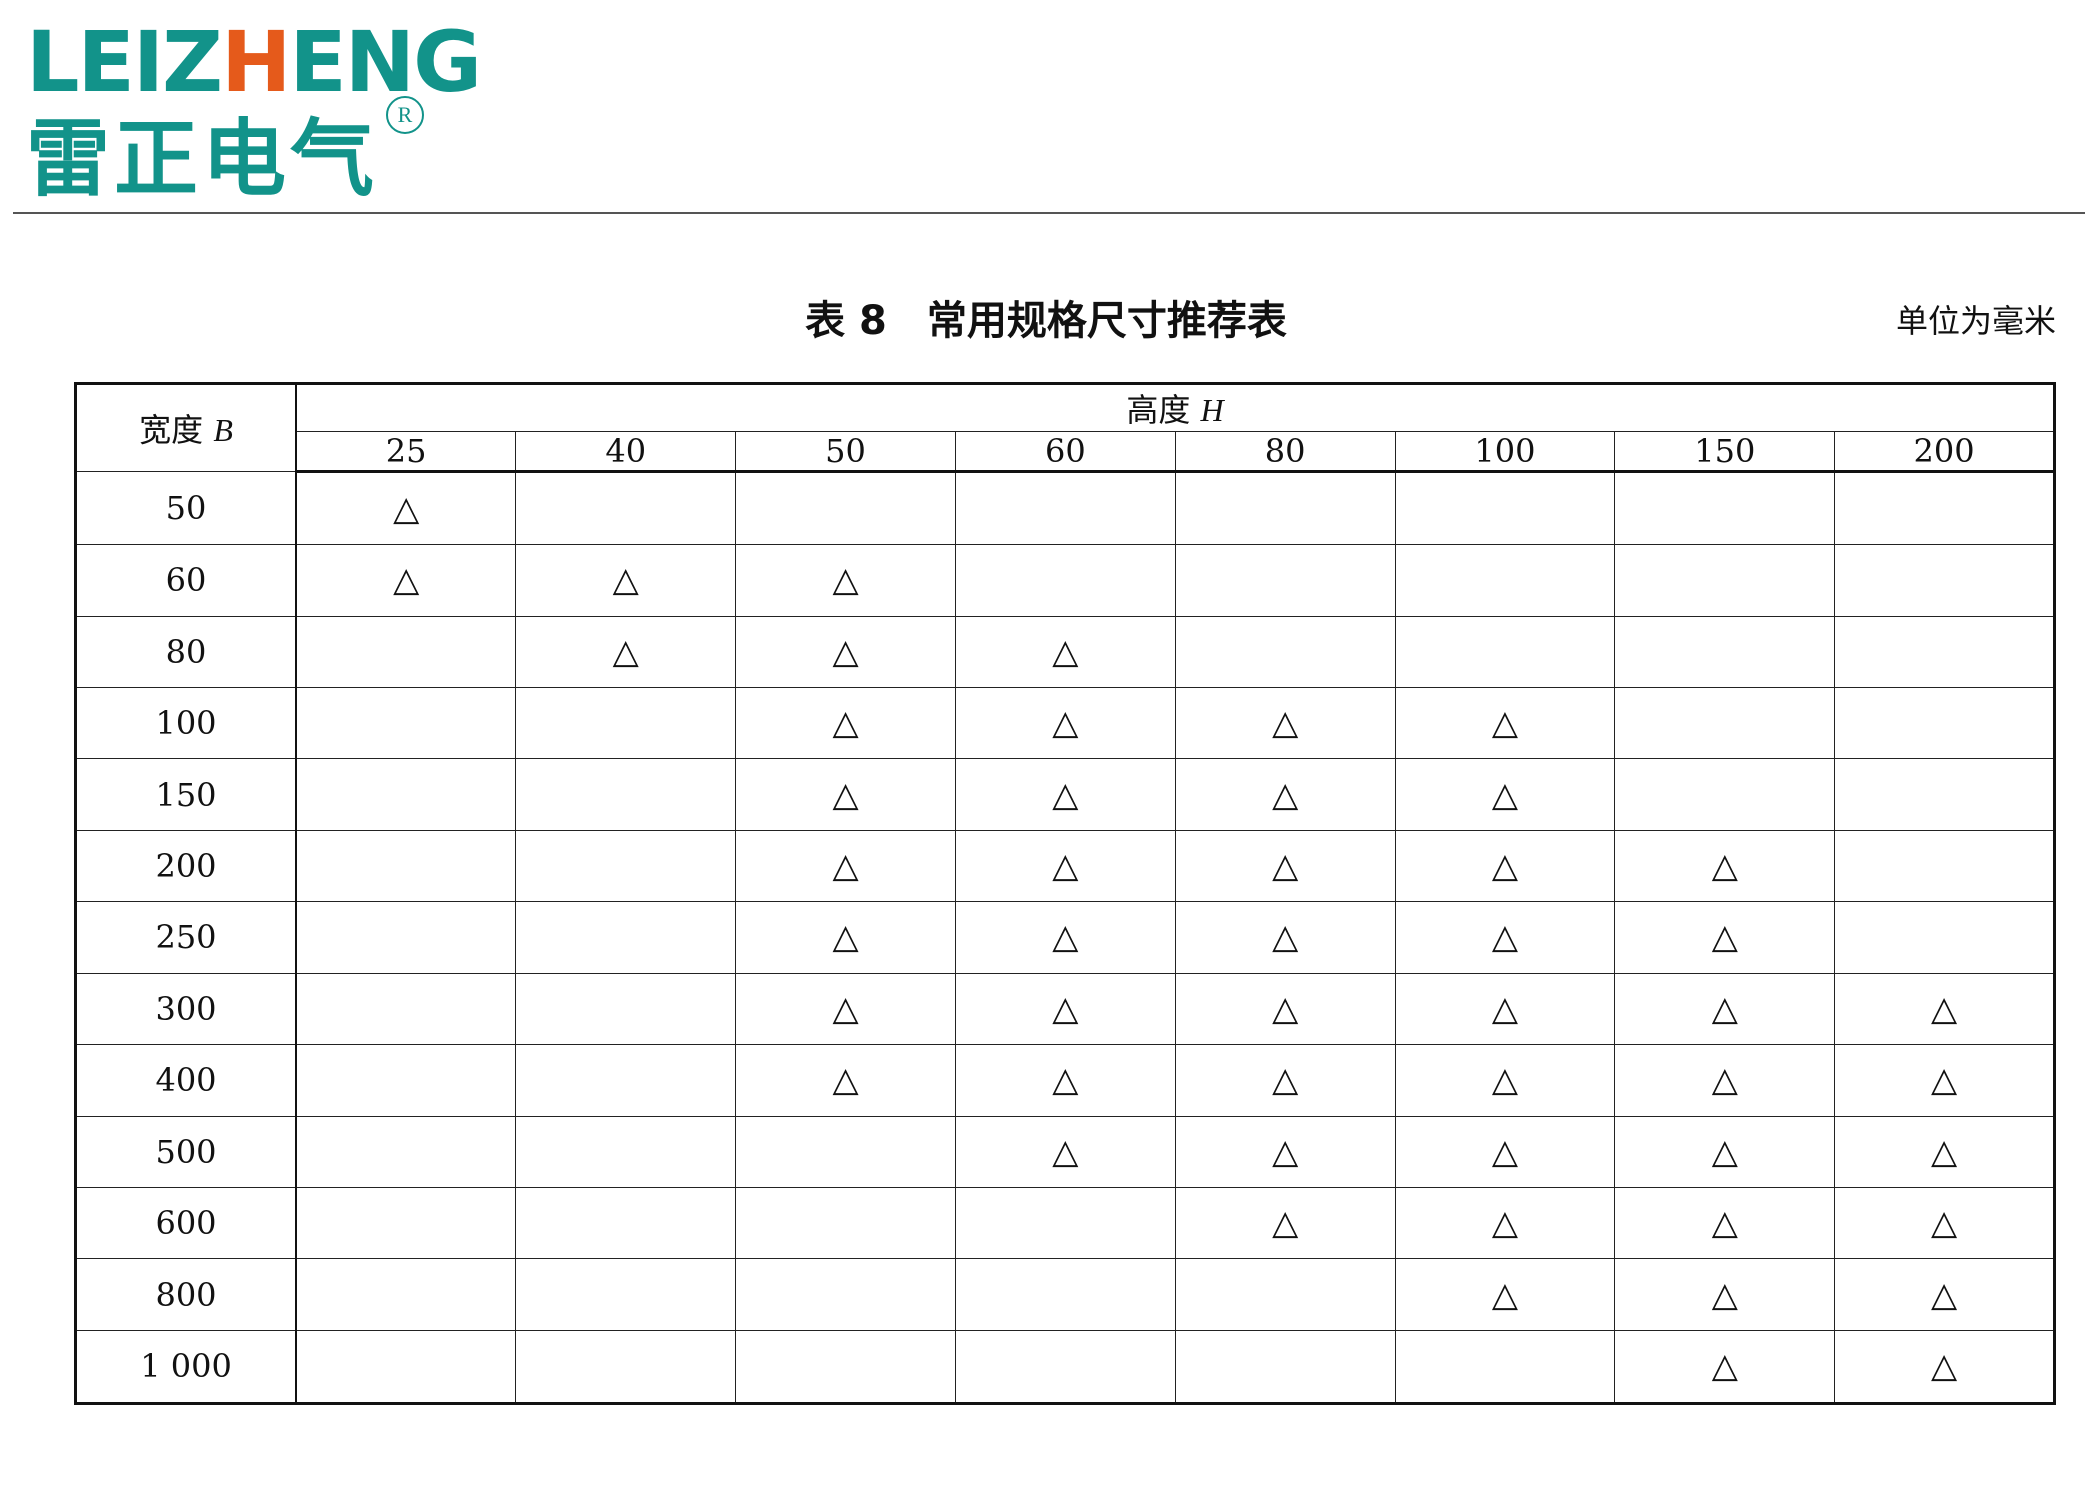 This screenshot has height=1500, width=2092. Describe the element at coordinates (1065, 1080) in the screenshot. I see `table-row: 400 △ △ △ △ △ △` at that location.